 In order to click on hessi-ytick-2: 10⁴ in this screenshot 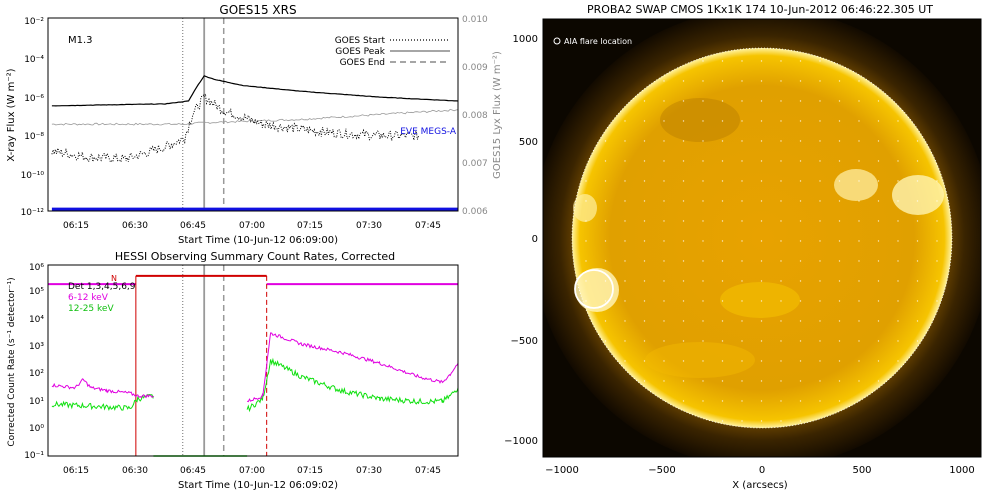, I will do `click(36, 320)`.